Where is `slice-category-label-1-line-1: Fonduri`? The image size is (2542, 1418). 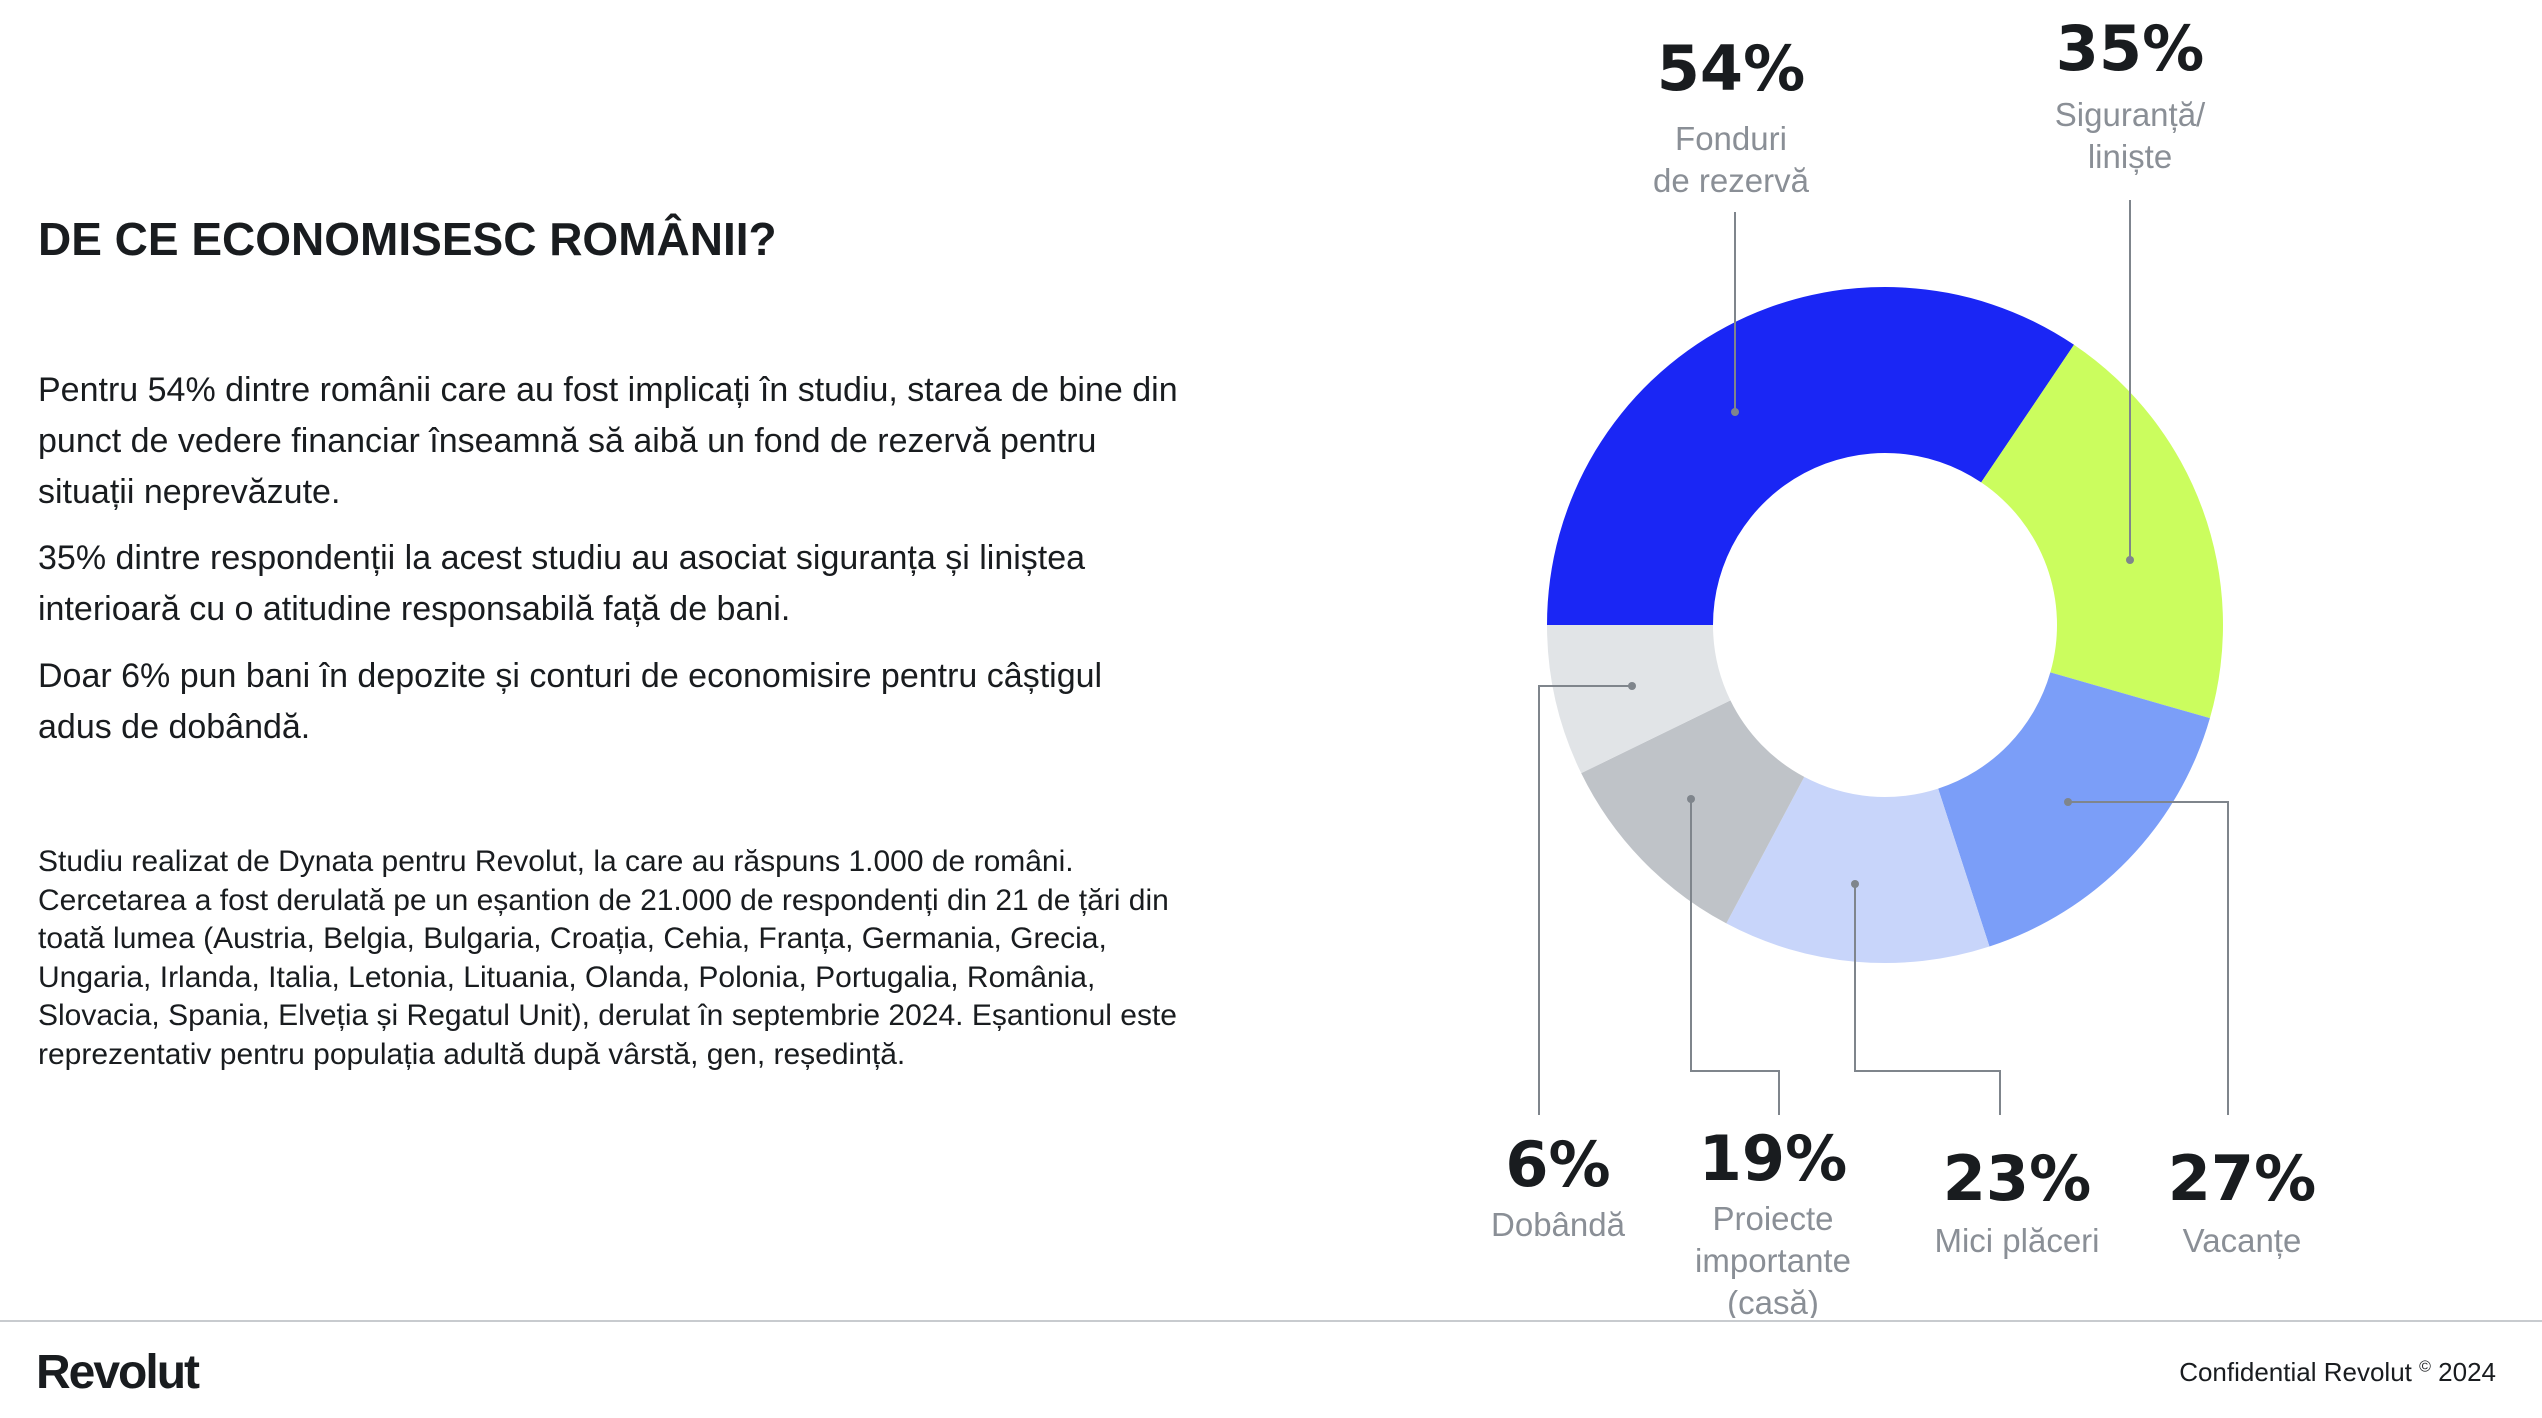
slice-category-label-1-line-1: Fonduri is located at coordinates (1731, 138).